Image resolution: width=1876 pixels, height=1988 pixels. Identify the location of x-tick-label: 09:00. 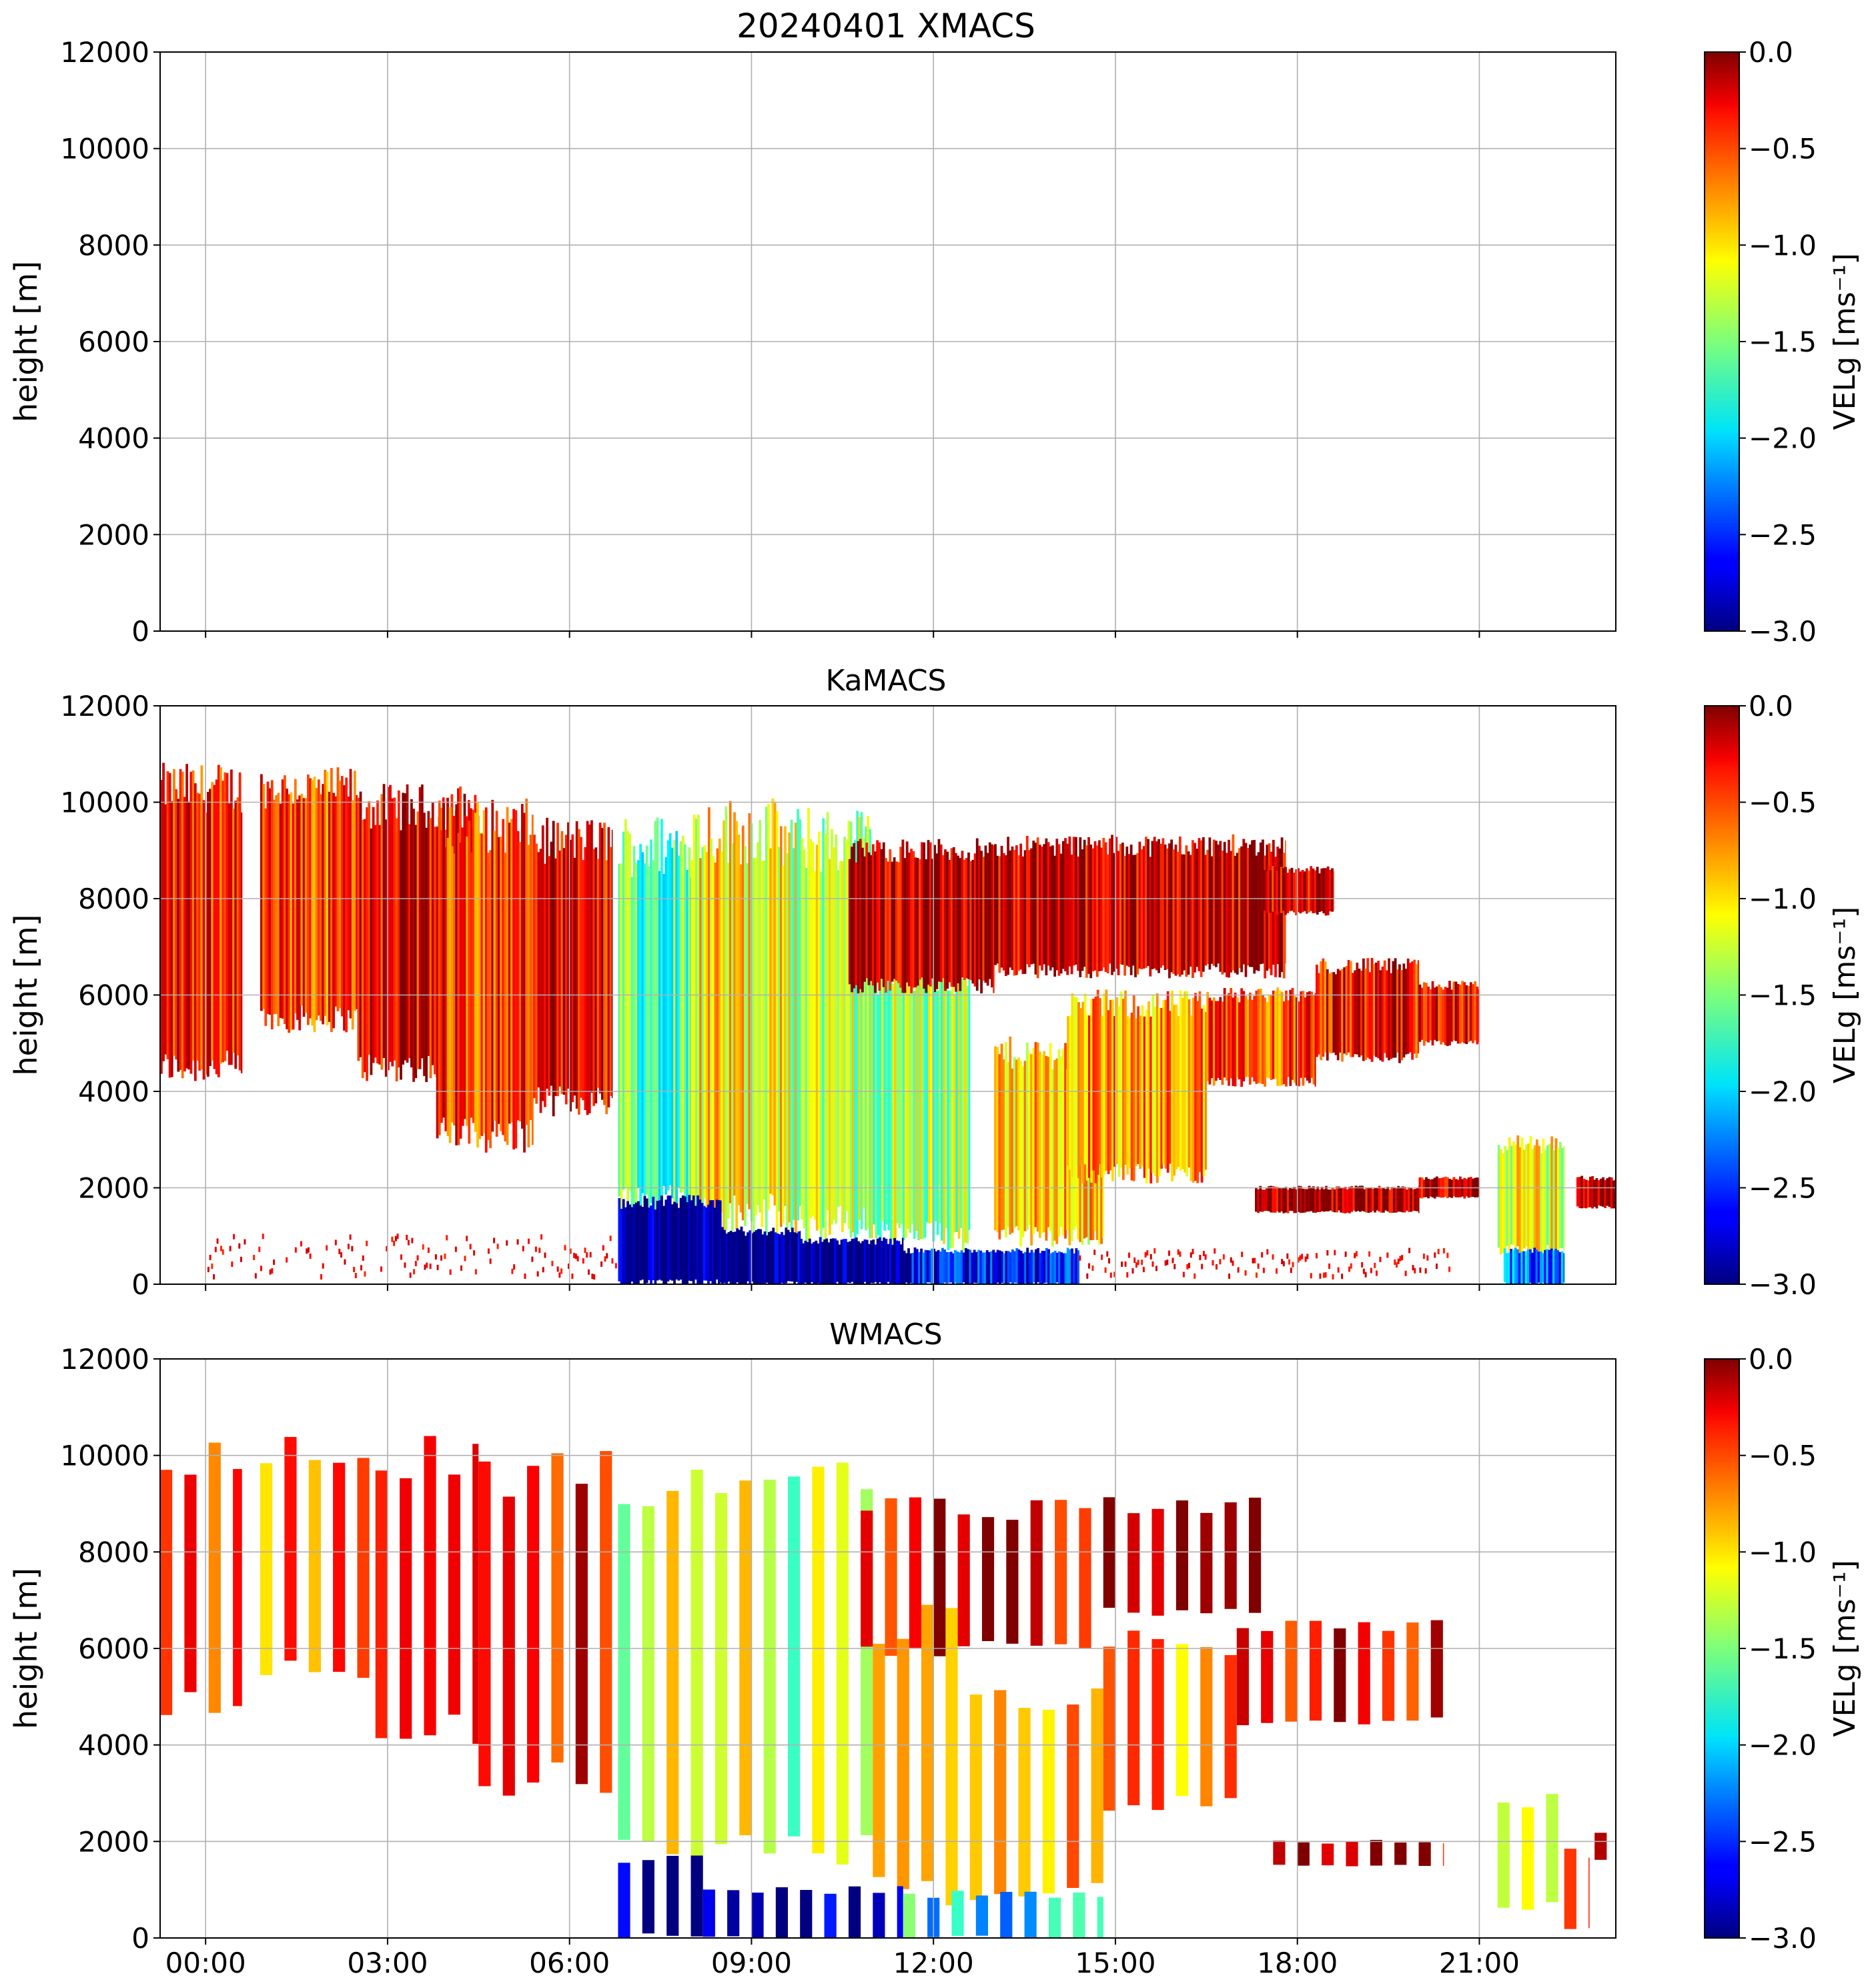
(751, 1963).